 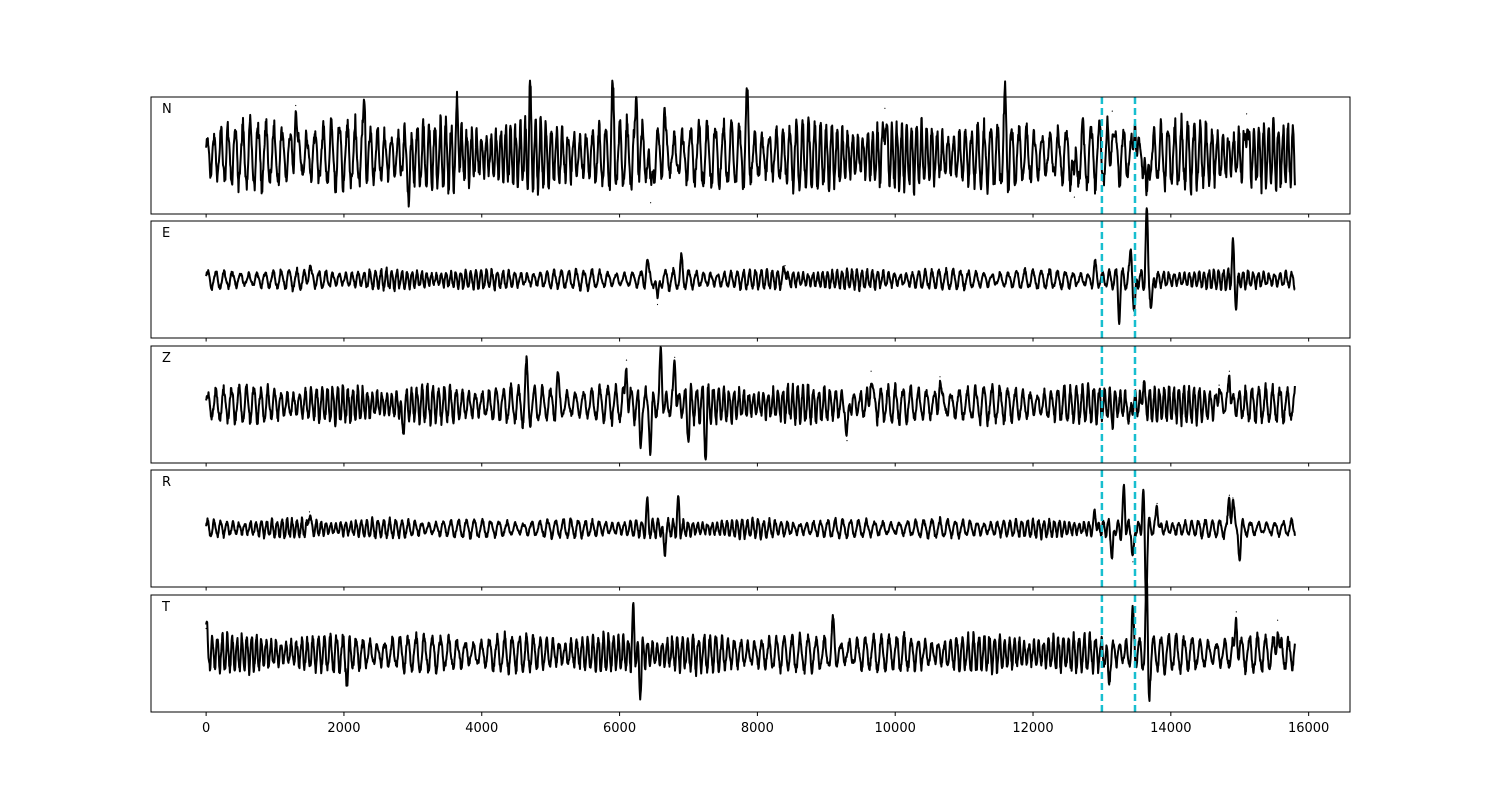 What do you see at coordinates (757, 728) in the screenshot?
I see `x-tick-label: 8000` at bounding box center [757, 728].